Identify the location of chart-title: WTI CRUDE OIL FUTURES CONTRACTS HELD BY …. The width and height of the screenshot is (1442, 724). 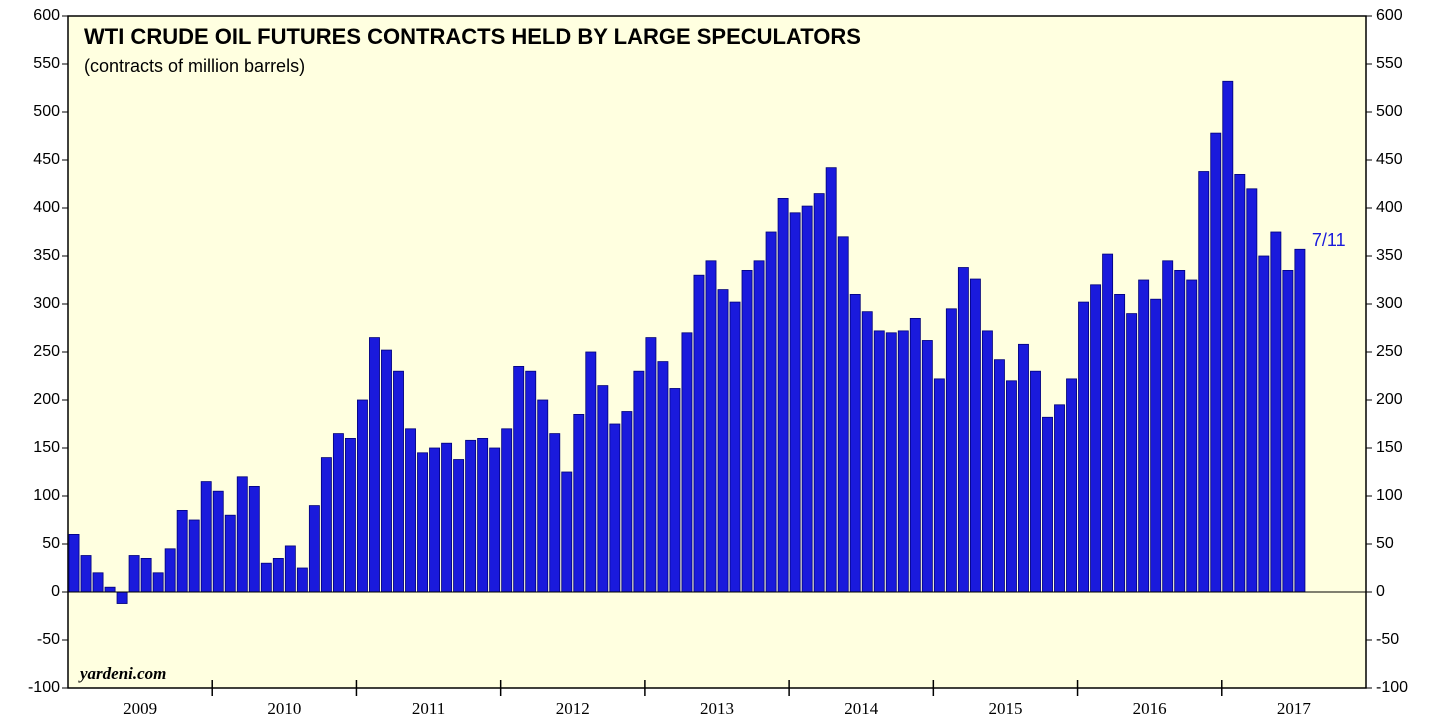
(472, 36).